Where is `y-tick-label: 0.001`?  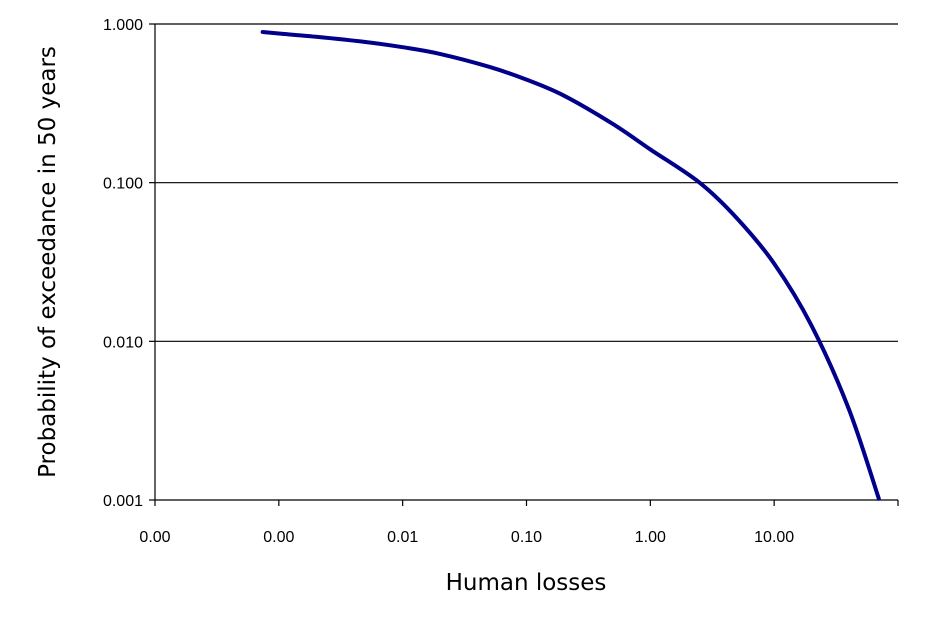
y-tick-label: 0.001 is located at coordinates (123, 501).